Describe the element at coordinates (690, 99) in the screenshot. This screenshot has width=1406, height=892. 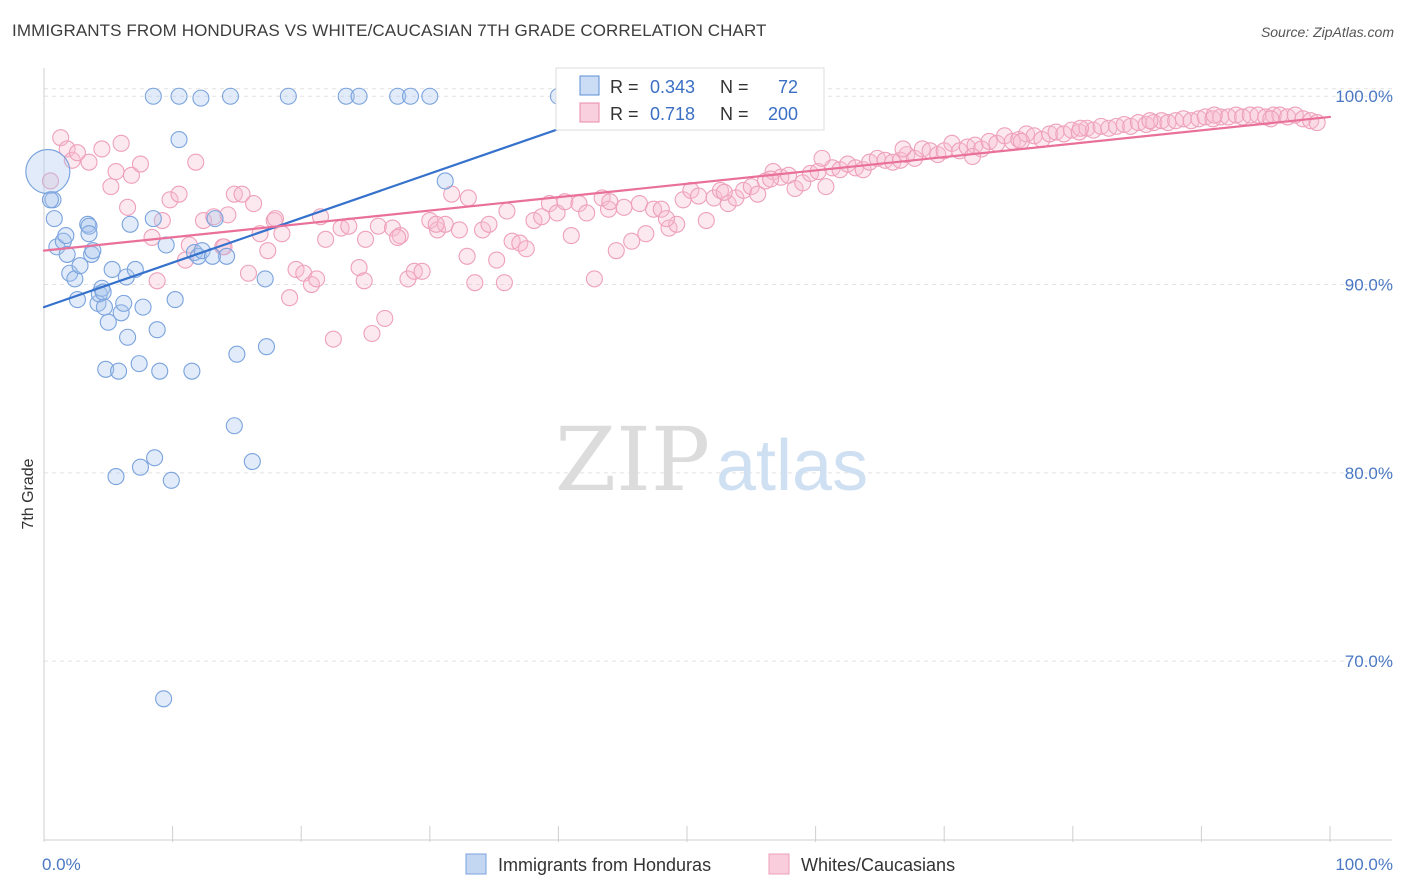
I see `stats-legend: R = 0.343 N = 72 R = 0.718 N = 200` at that location.